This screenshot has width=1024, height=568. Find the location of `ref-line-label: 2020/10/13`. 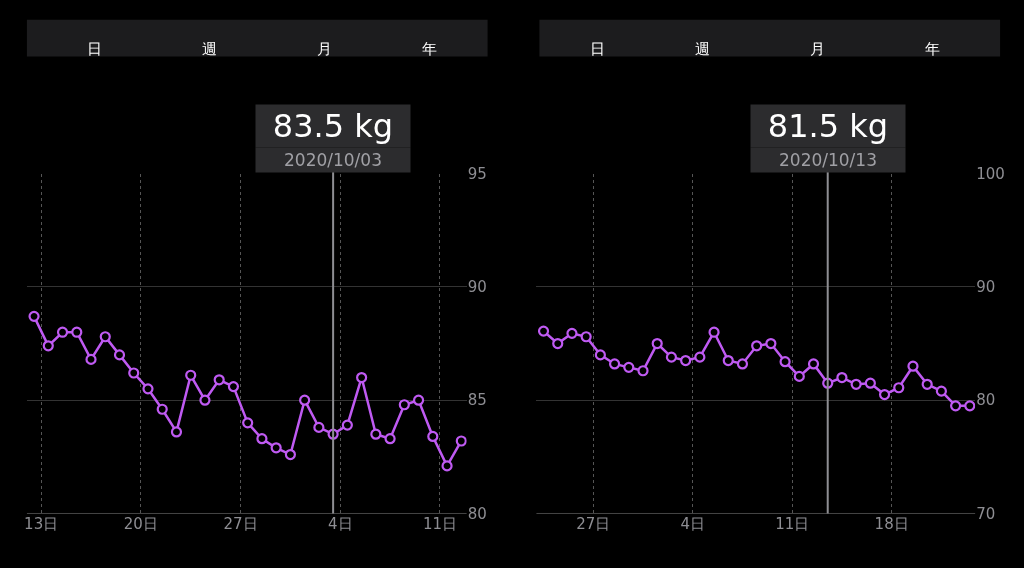

ref-line-label: 2020/10/13 is located at coordinates (828, 160).